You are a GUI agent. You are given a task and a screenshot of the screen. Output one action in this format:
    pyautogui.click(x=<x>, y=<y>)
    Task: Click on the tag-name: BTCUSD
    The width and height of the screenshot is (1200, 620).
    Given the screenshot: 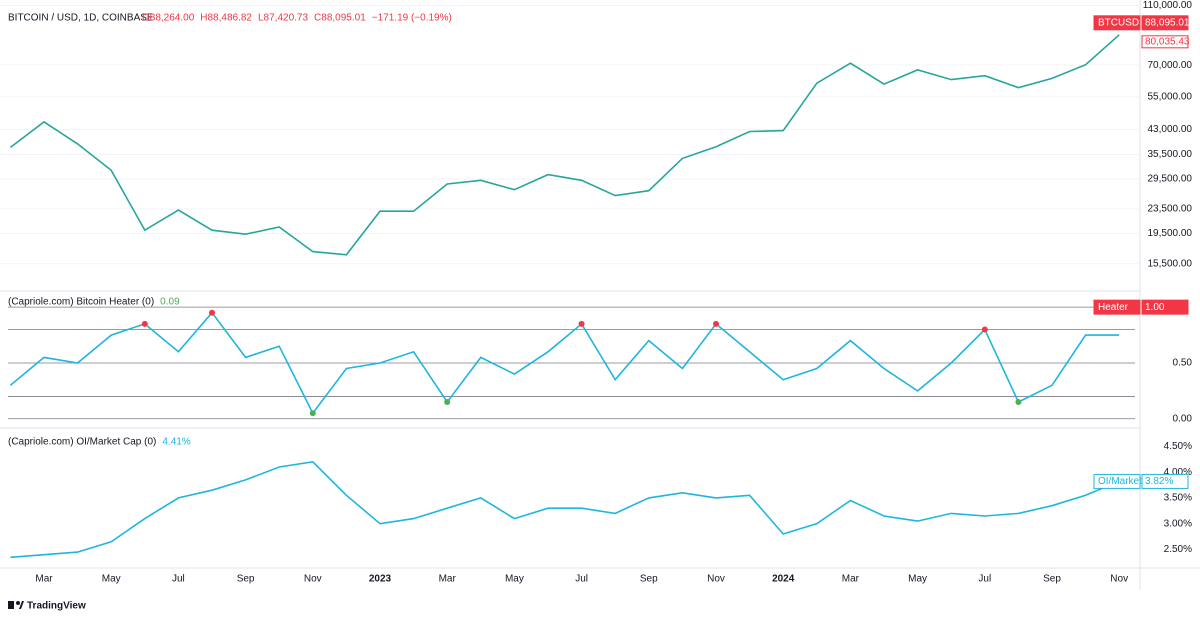 What is the action you would take?
    pyautogui.click(x=1118, y=22)
    